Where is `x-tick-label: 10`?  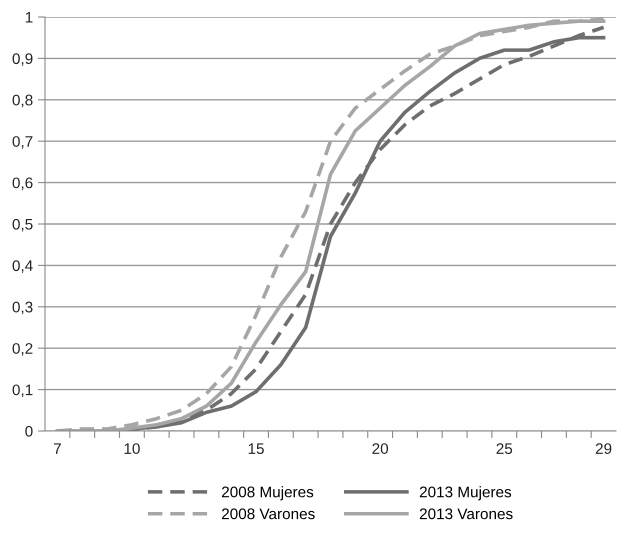 x-tick-label: 10 is located at coordinates (132, 448).